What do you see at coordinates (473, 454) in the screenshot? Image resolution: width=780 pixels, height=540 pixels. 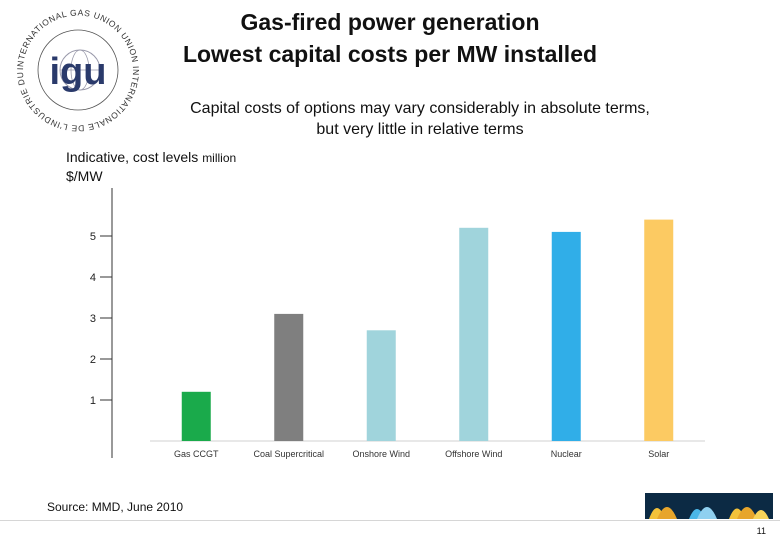 I see `x-tick-label: Offshore Wind` at bounding box center [473, 454].